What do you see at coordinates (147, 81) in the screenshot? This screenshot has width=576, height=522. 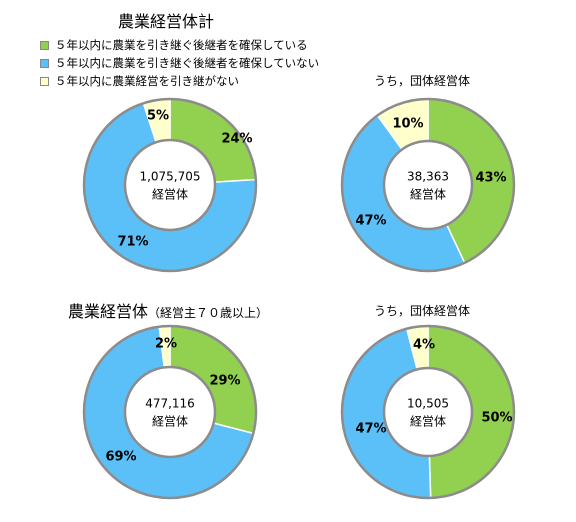 I see `legend-label-no-transfer: ５年以内に農業経営を引き継がない` at bounding box center [147, 81].